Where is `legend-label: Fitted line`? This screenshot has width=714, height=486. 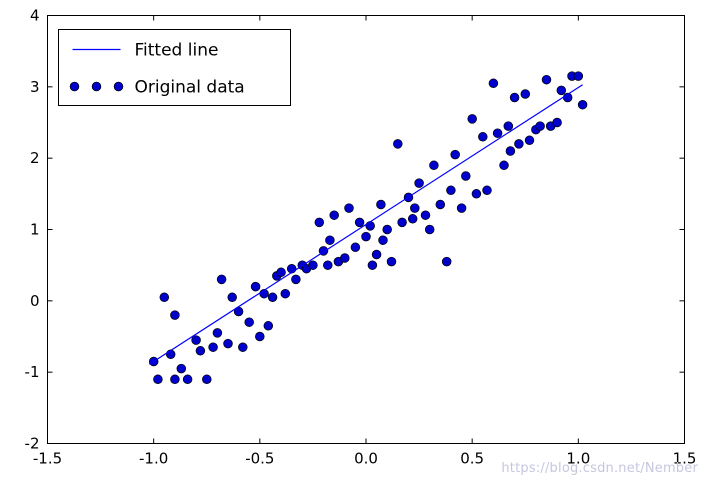 legend-label: Fitted line is located at coordinates (177, 51).